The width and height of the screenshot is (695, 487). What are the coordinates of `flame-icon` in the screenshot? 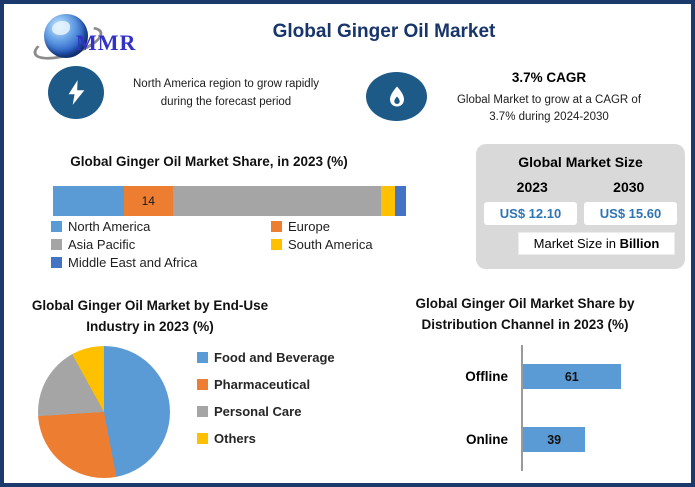 It's located at (396, 96).